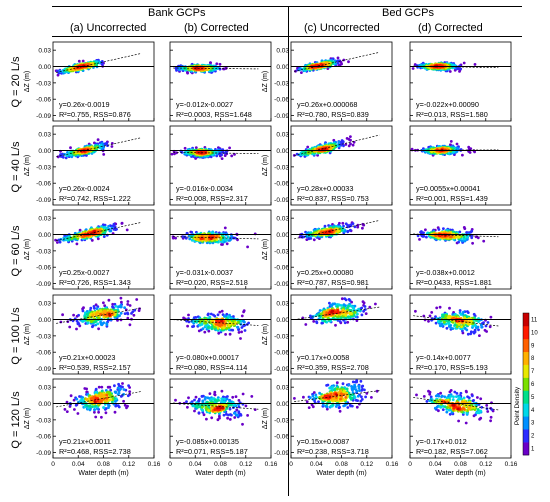  What do you see at coordinates (220, 165) in the screenshot?
I see `panel-frame` at bounding box center [220, 165].